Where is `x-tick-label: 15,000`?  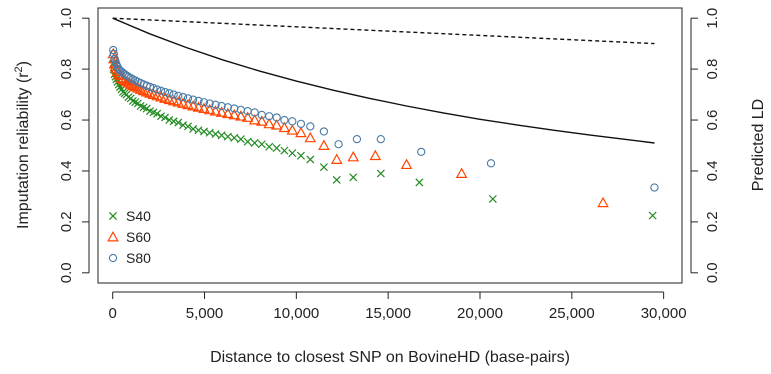 x-tick-label: 15,000 is located at coordinates (388, 313).